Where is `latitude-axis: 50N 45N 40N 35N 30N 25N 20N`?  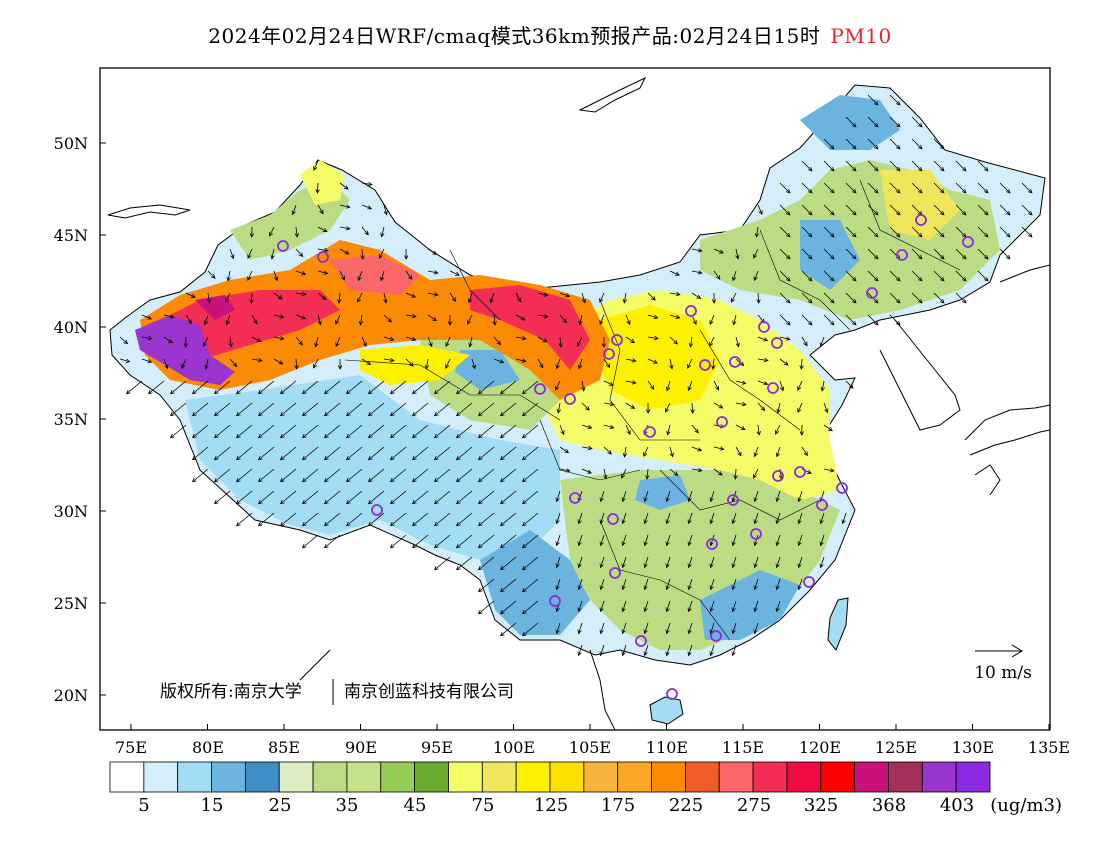 latitude-axis: 50N 45N 40N 35N 30N 25N 20N is located at coordinates (80, 419).